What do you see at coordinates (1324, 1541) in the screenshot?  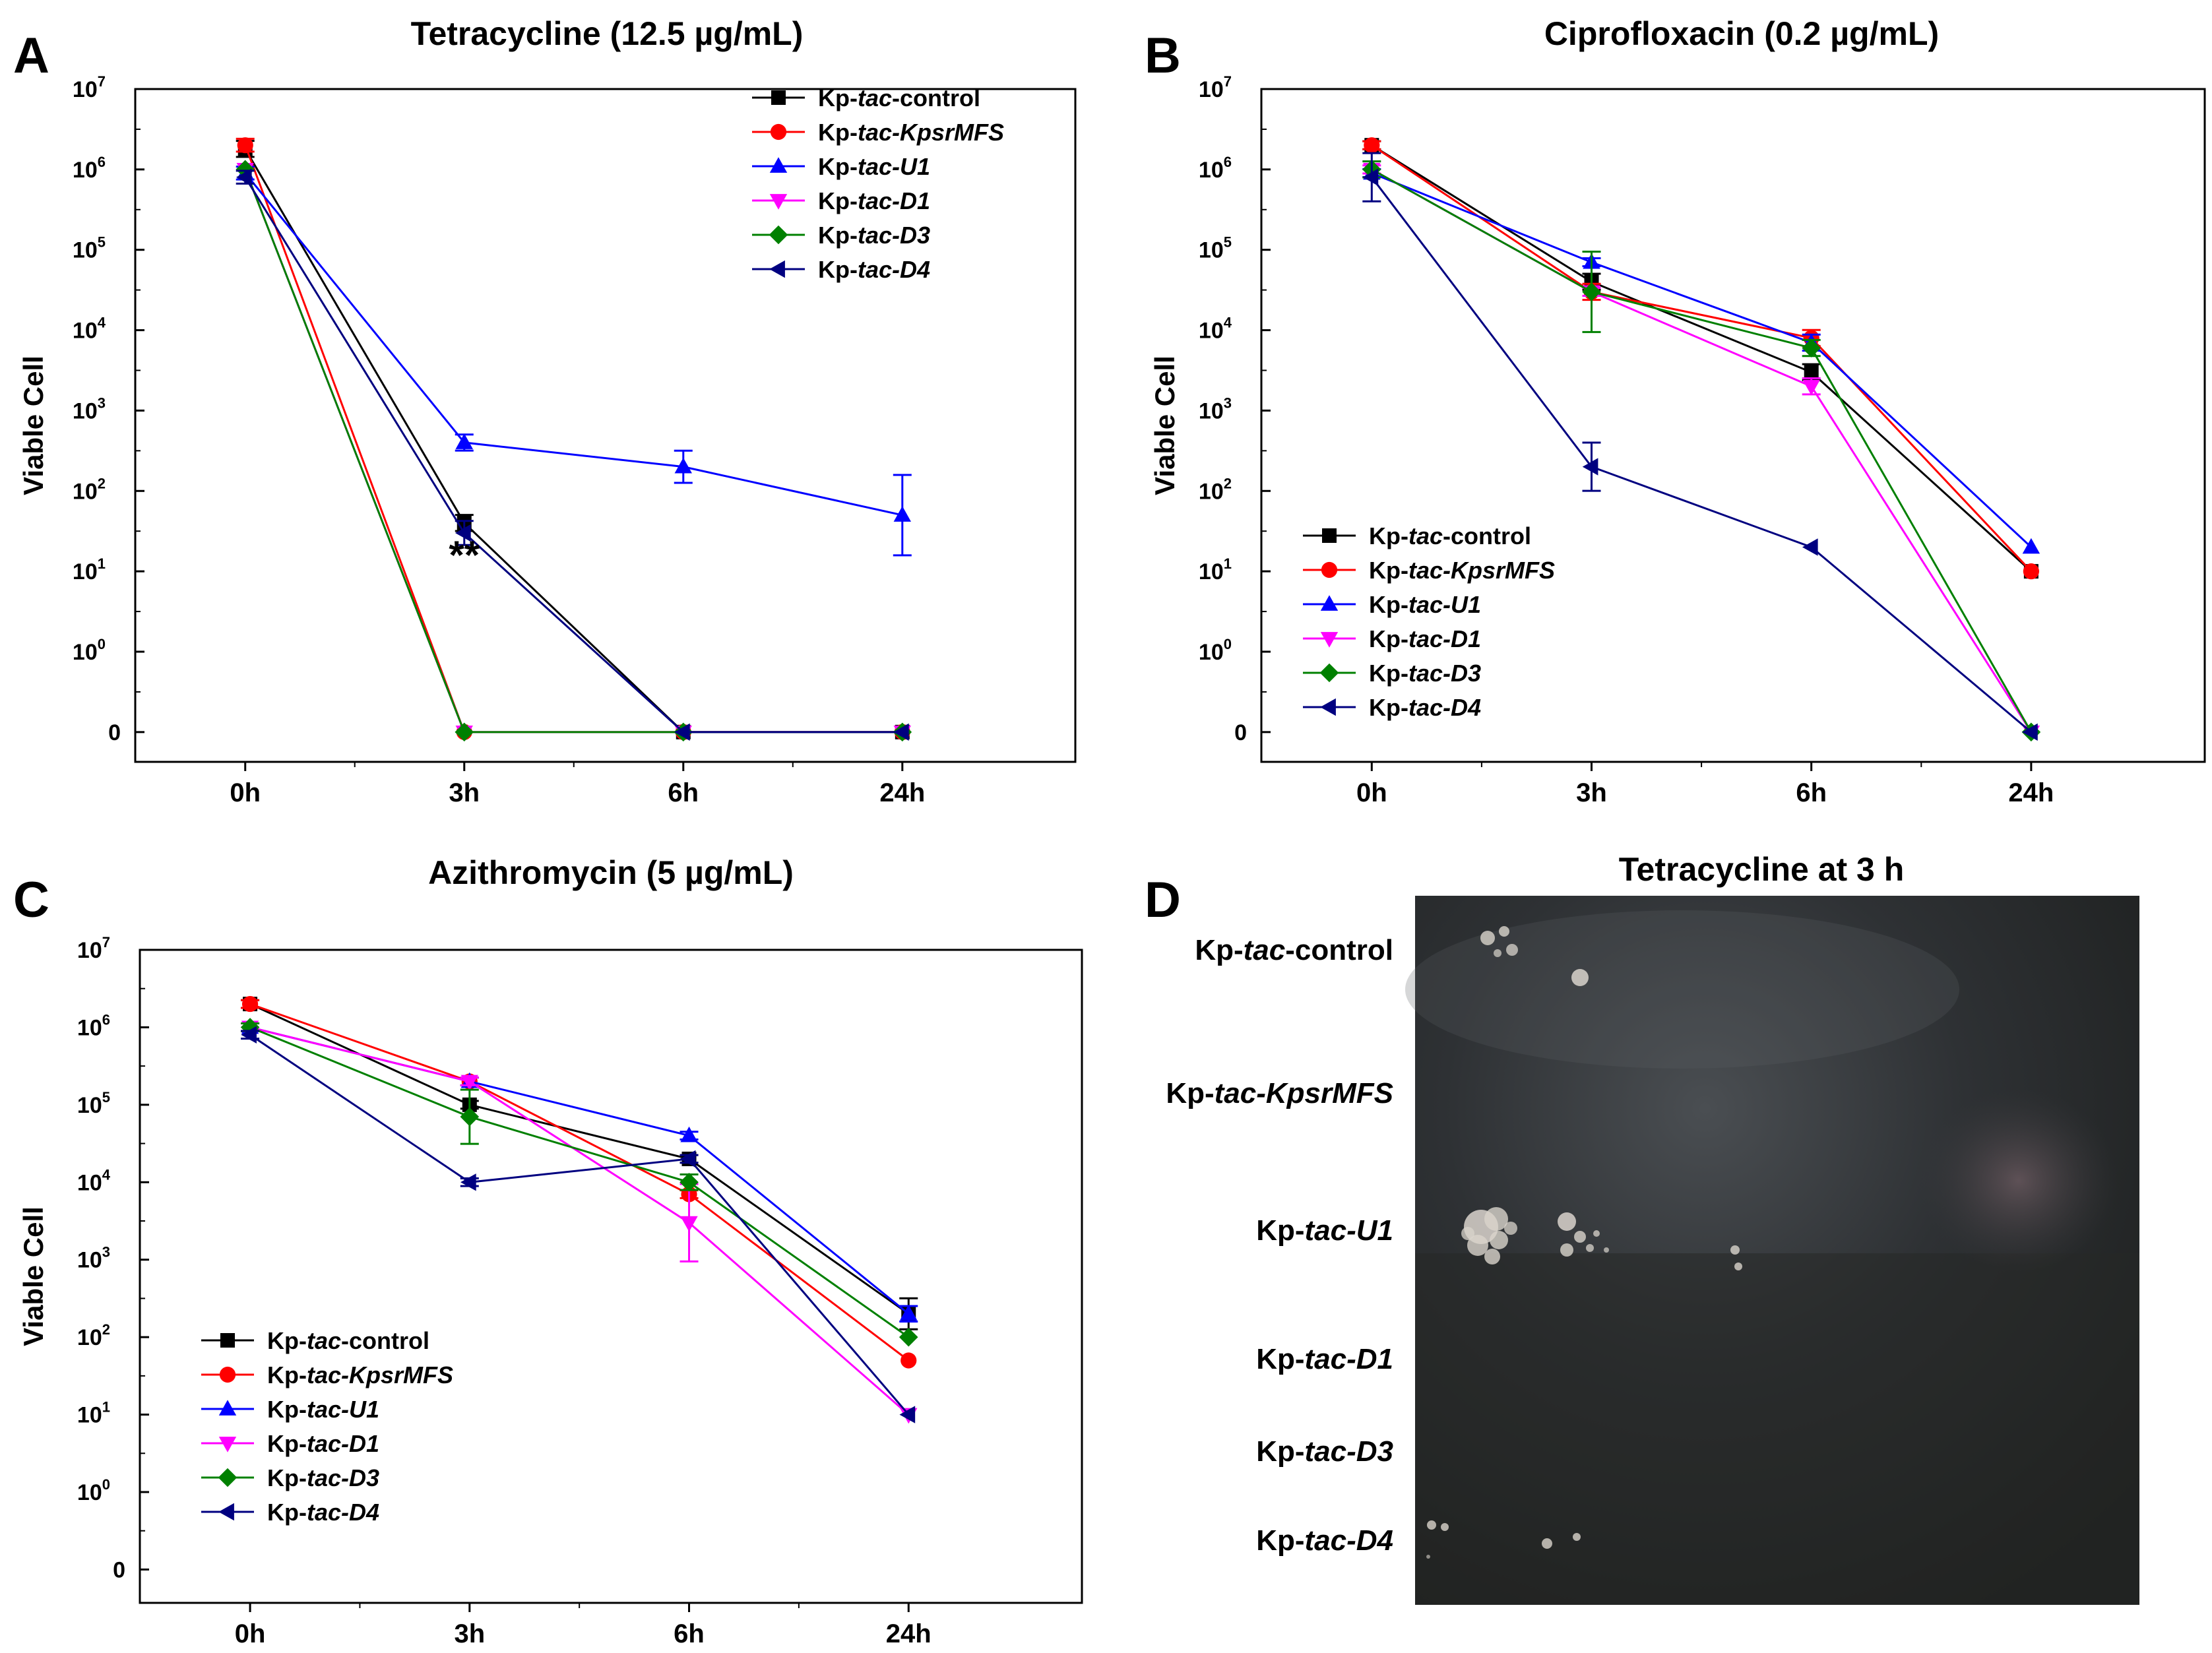 I see `plate-row-label: Kp-tac-D4` at bounding box center [1324, 1541].